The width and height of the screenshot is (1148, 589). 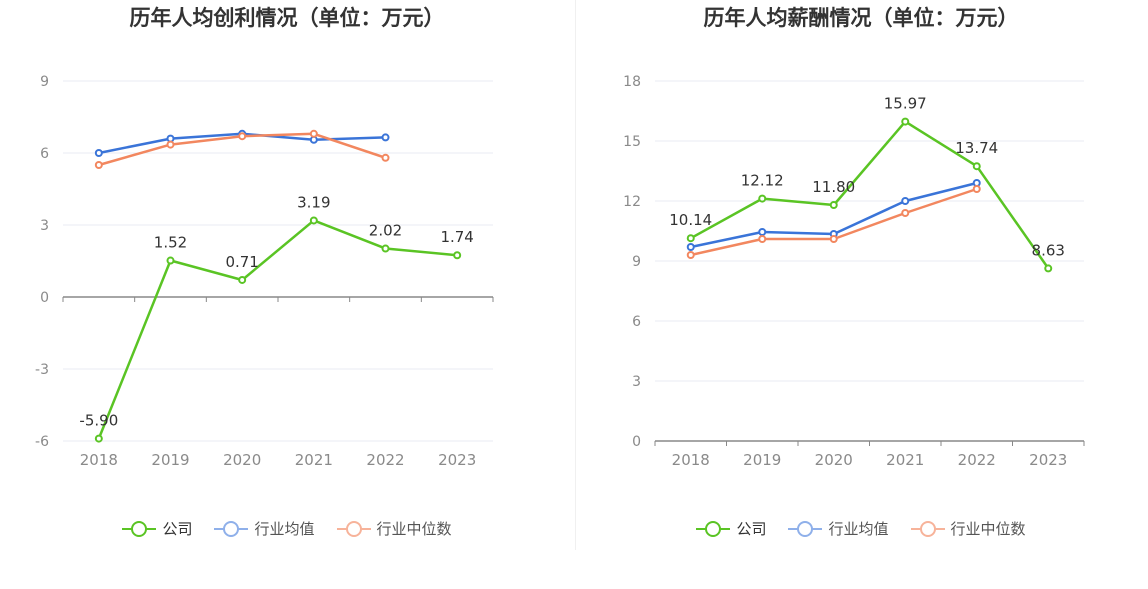 What do you see at coordinates (313, 202) in the screenshot?
I see `data-label: 3.19` at bounding box center [313, 202].